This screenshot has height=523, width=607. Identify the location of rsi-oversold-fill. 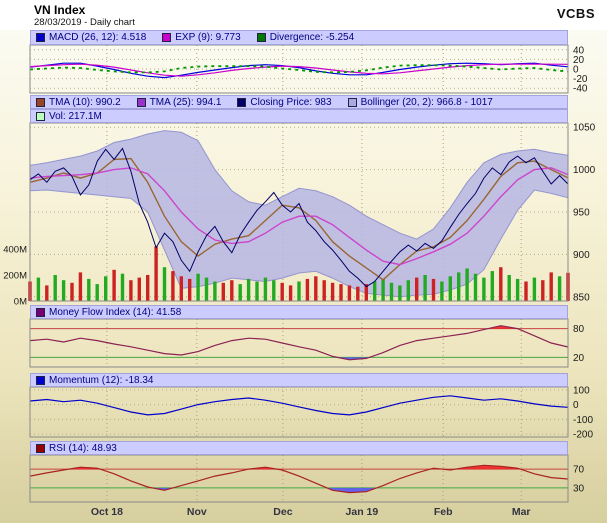
(264, 490).